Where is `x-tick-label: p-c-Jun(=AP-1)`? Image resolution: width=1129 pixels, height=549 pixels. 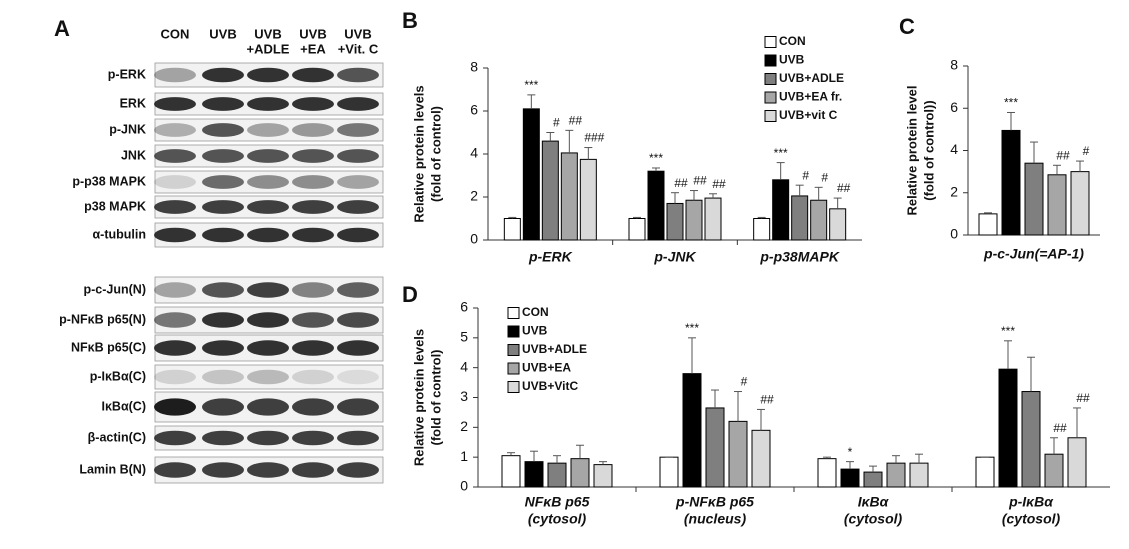 x-tick-label: p-c-Jun(=AP-1) is located at coordinates (1033, 254).